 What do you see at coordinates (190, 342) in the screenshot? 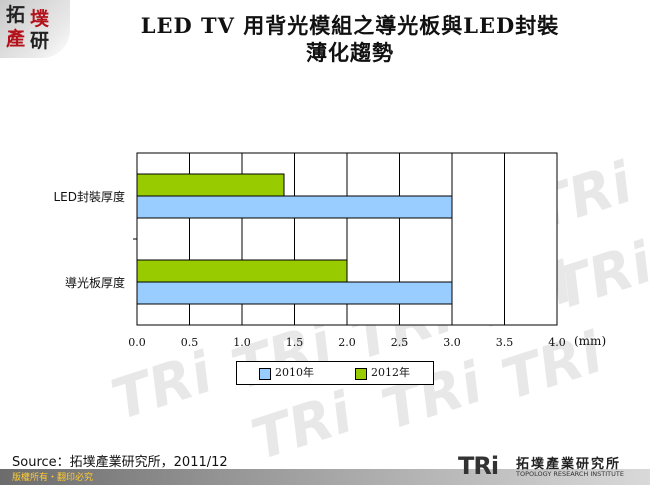
I see `x-tick-label: 0.5` at bounding box center [190, 342].